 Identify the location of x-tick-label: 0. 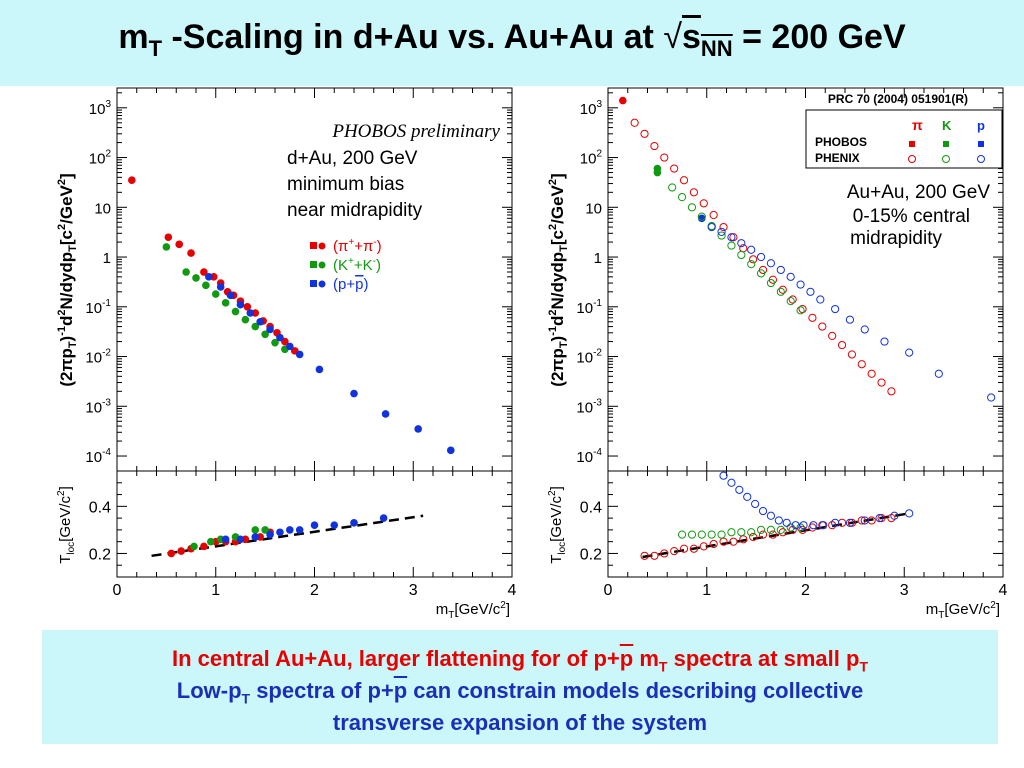
(117, 590).